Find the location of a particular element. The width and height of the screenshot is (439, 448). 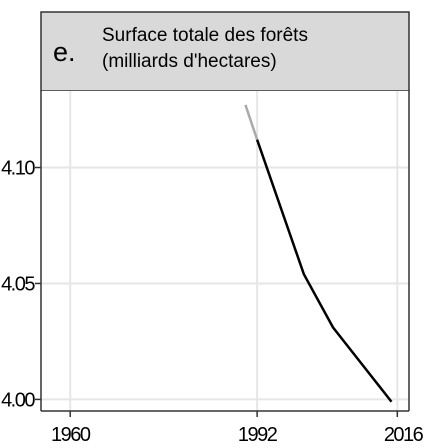

panel-letter: e. is located at coordinates (64, 52).